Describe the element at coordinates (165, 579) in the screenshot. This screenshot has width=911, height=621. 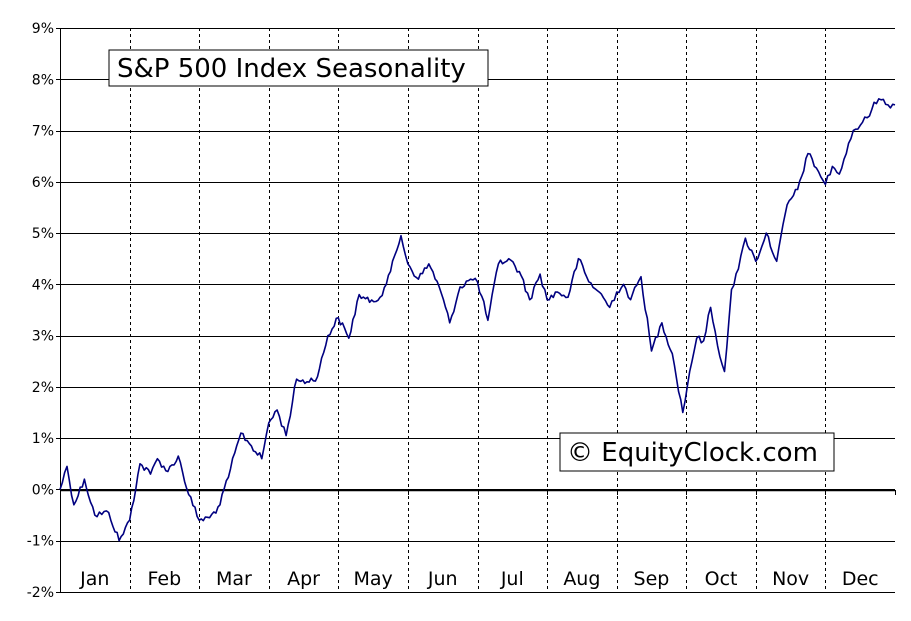
I see `x-tick-label-feb: Feb` at that location.